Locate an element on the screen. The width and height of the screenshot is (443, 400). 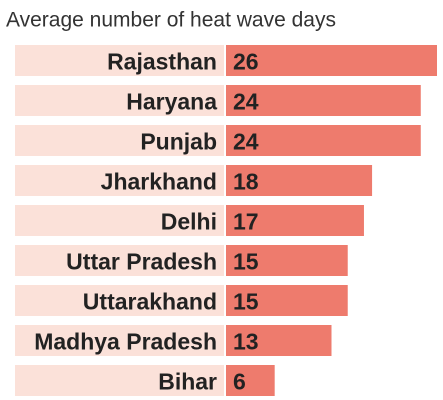
category-label: Uttarakhand is located at coordinates (150, 302).